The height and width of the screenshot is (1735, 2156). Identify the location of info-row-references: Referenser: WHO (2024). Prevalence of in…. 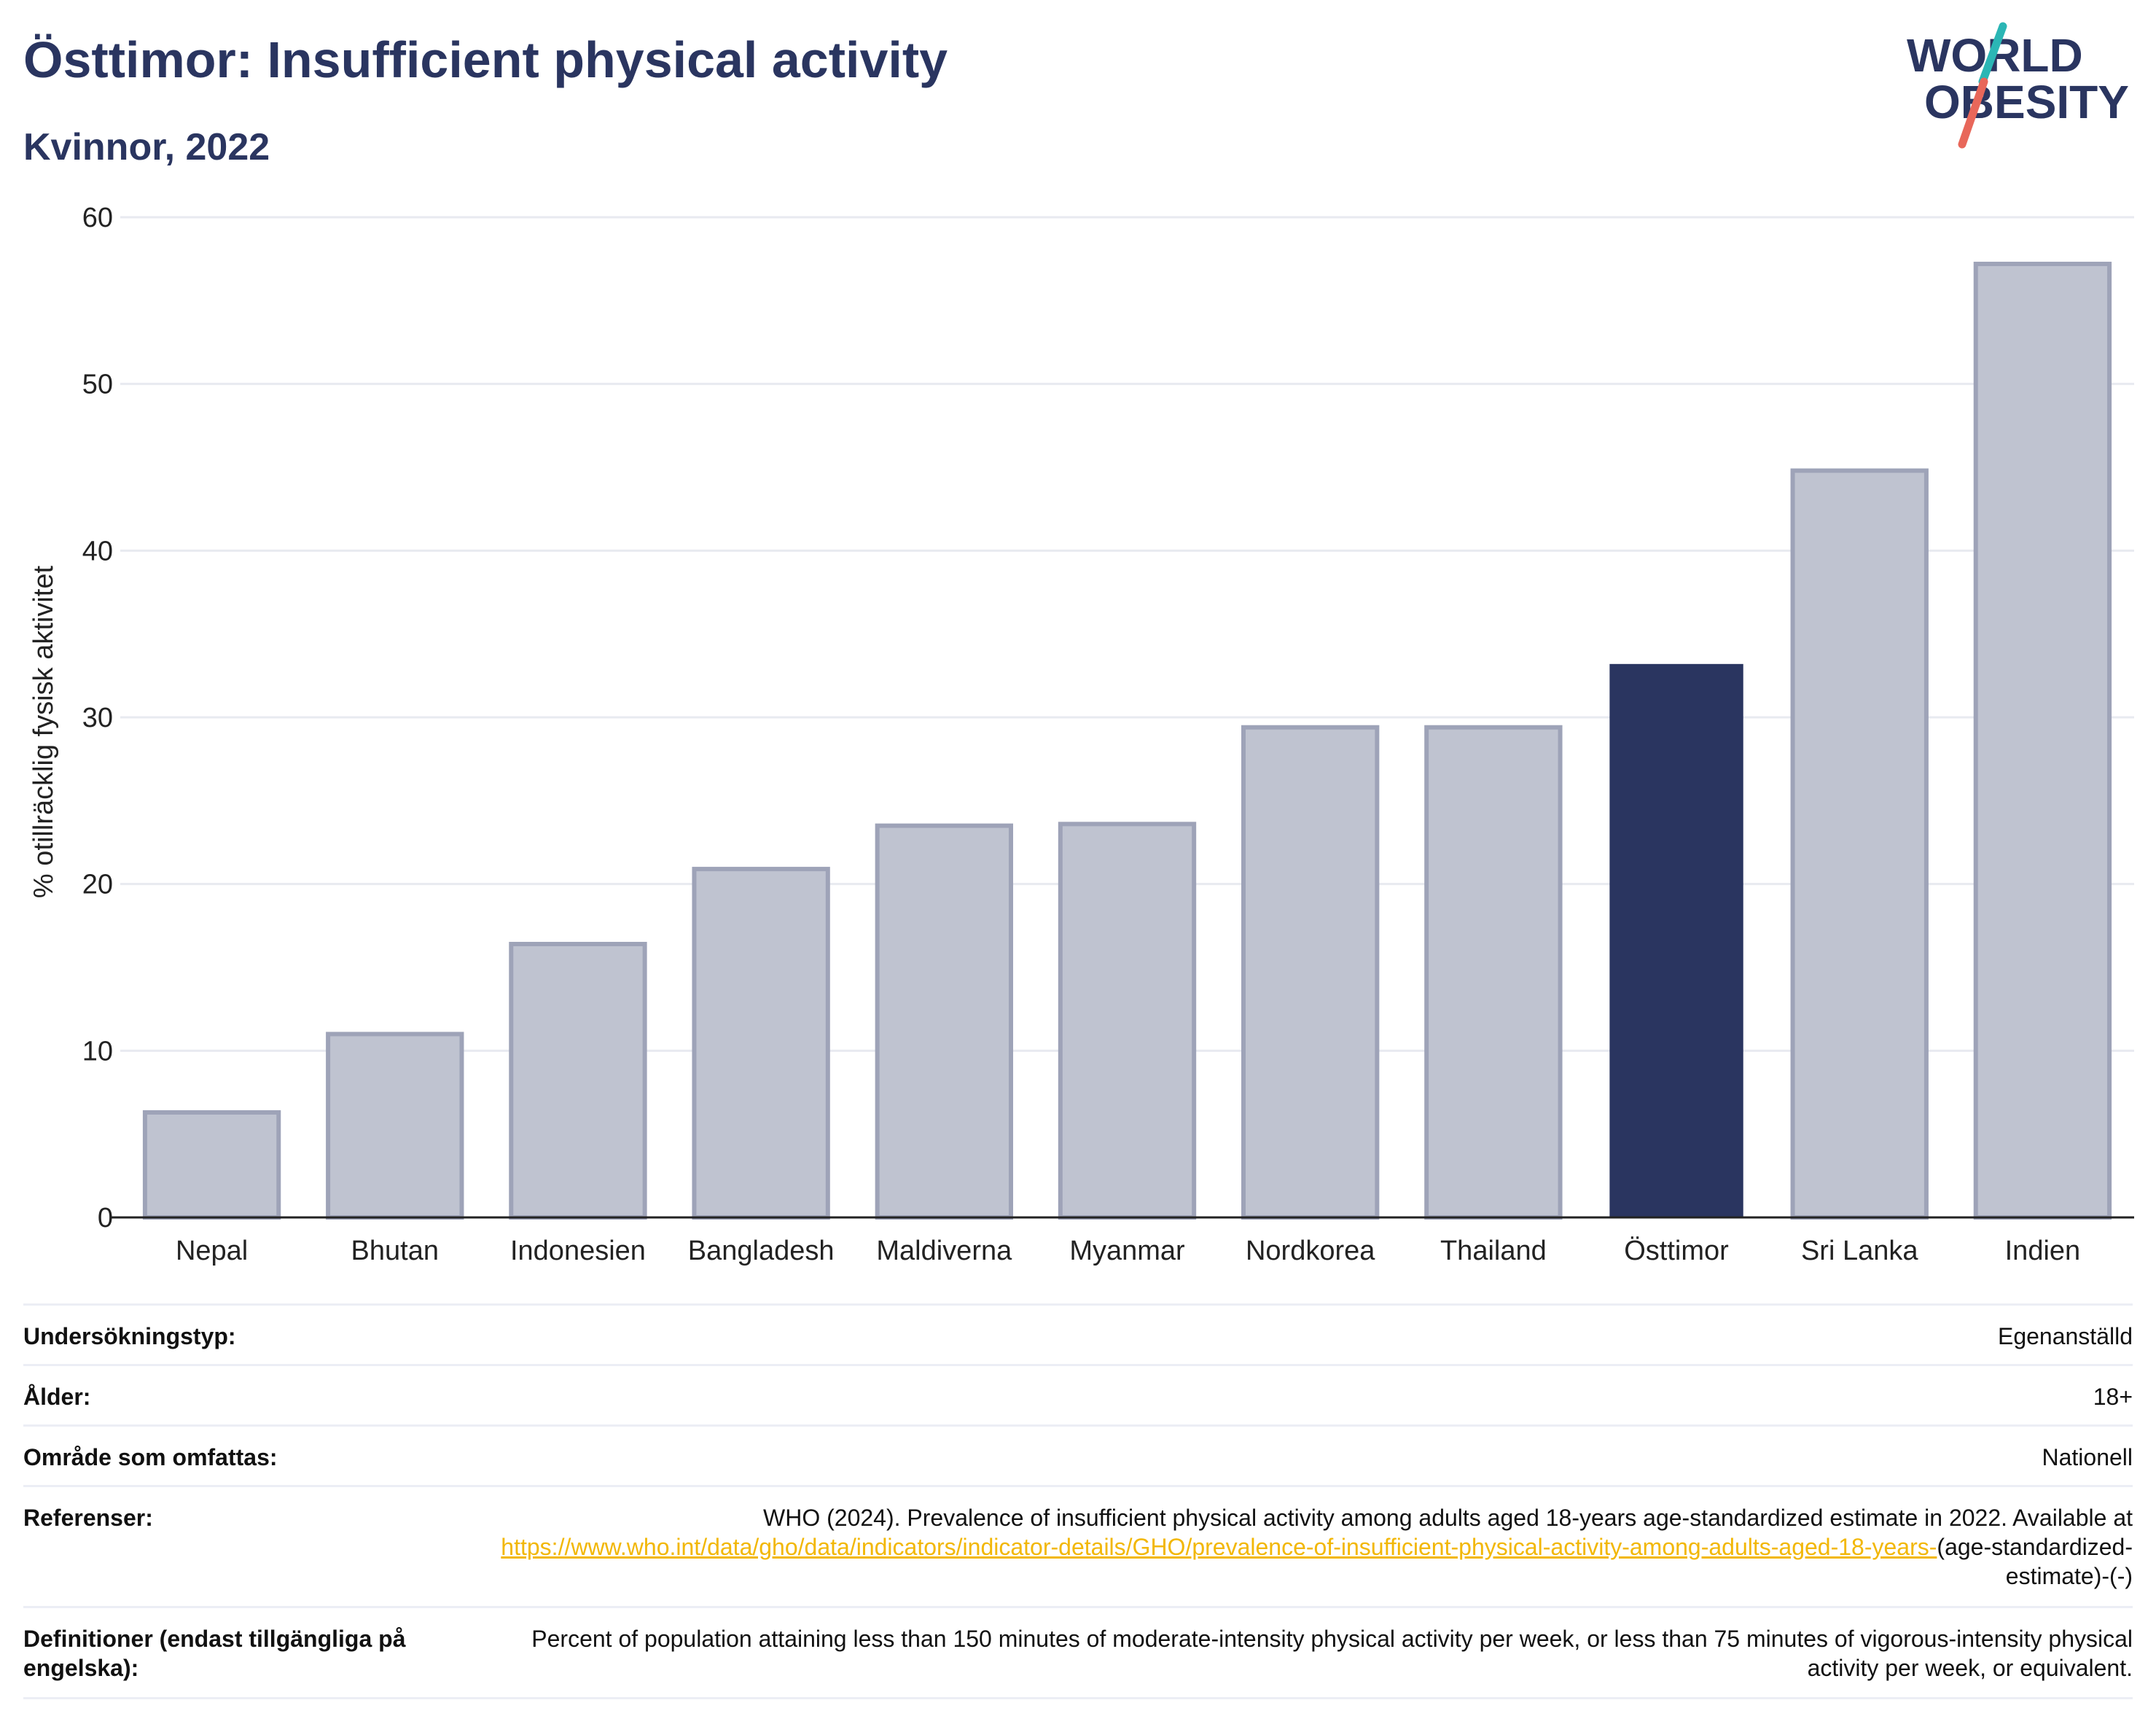
(1078, 1545).